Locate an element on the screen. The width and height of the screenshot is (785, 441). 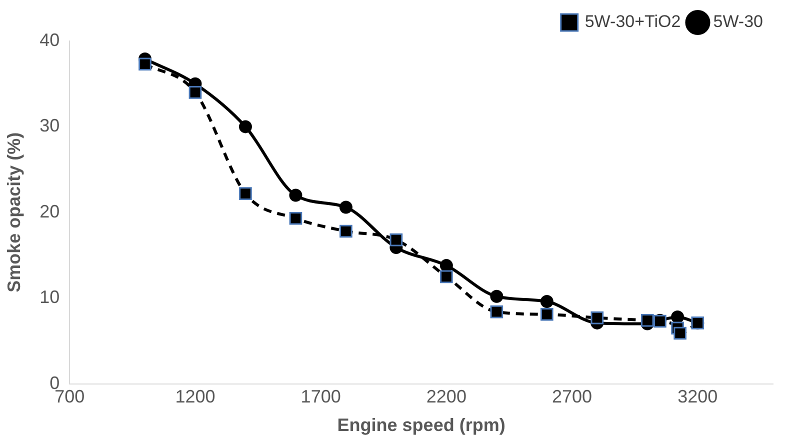
legend-label: 5W-30 is located at coordinates (738, 22).